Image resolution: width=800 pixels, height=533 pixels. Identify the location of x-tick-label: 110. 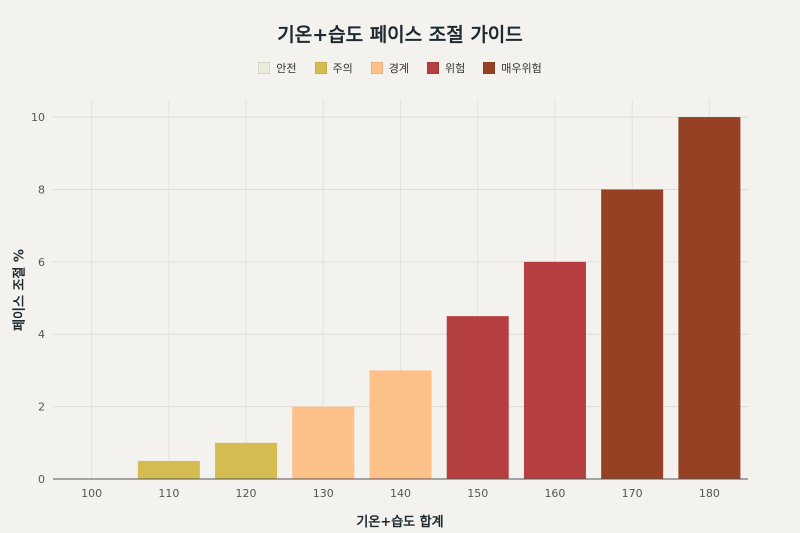
(168, 493).